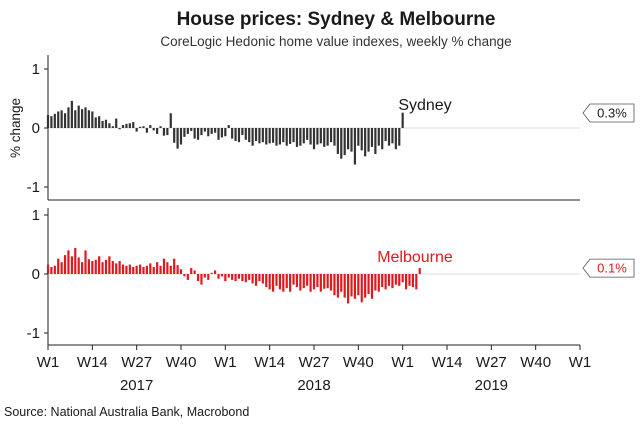 This screenshot has width=640, height=425. Describe the element at coordinates (269, 362) in the screenshot. I see `x-tick-label: W14` at that location.